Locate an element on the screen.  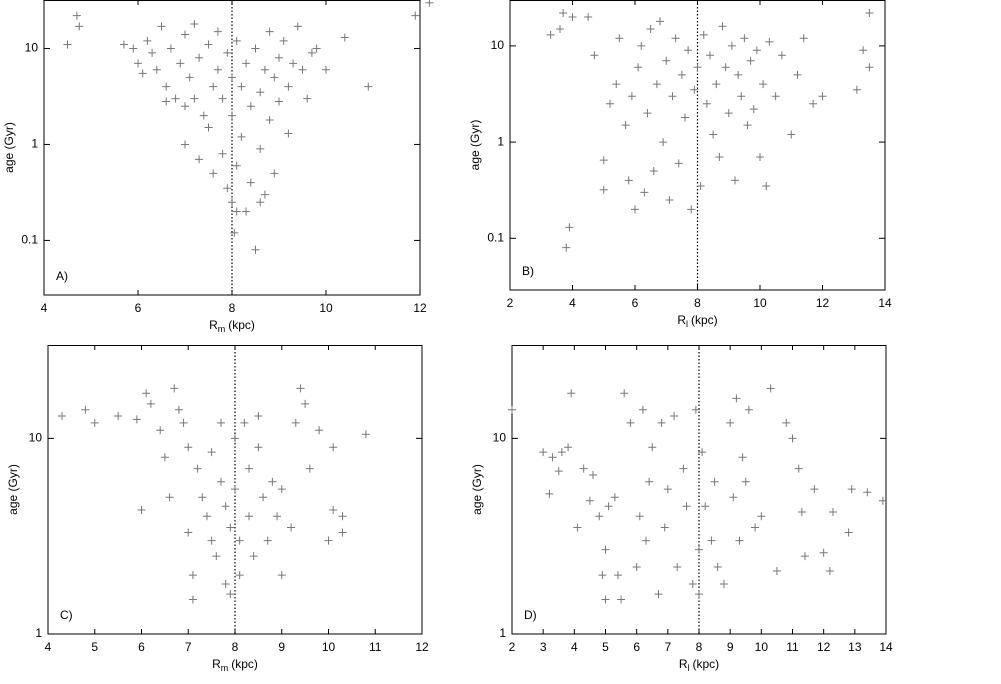
x-tick-label: 2 is located at coordinates (510, 303).